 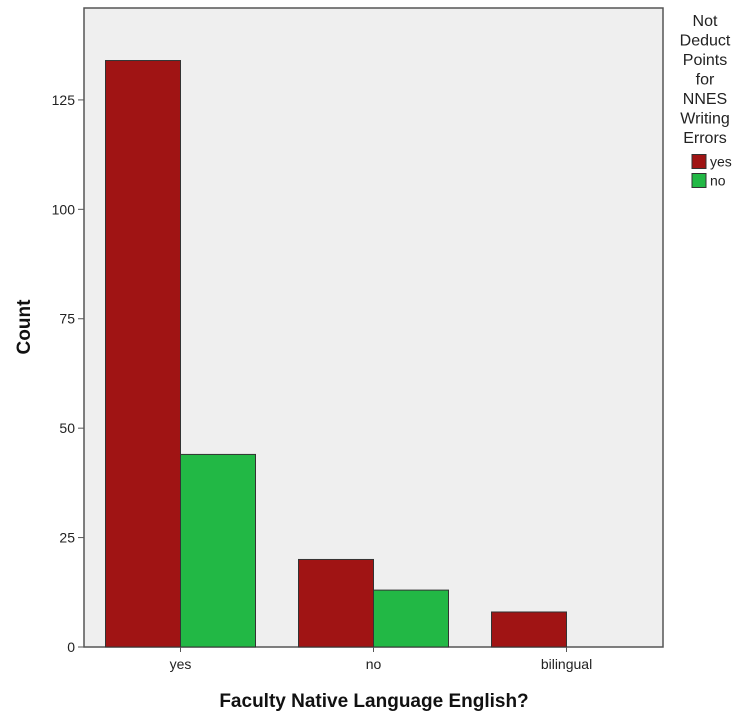 What do you see at coordinates (699, 161) in the screenshot?
I see `legend-swatch-yes` at bounding box center [699, 161].